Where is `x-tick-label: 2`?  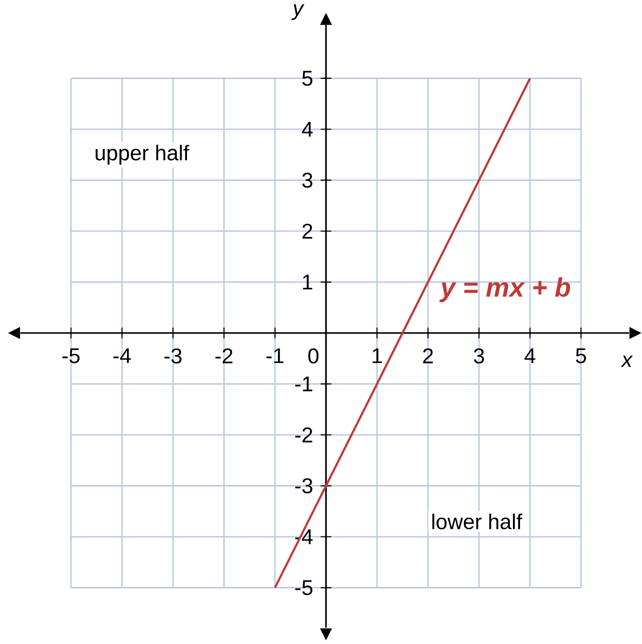 x-tick-label: 2 is located at coordinates (428, 356).